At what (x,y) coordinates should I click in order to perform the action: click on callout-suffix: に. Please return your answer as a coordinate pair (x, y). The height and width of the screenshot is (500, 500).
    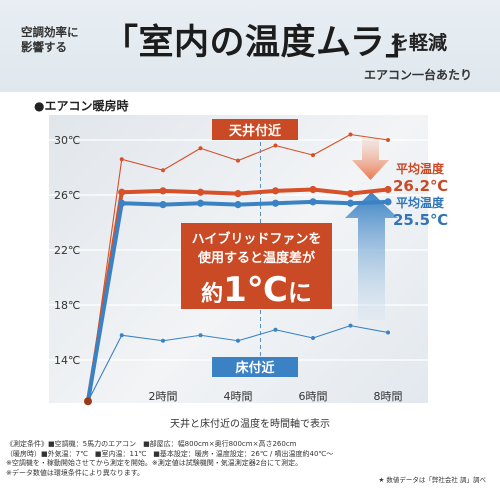
    Looking at the image, I should click on (300, 293).